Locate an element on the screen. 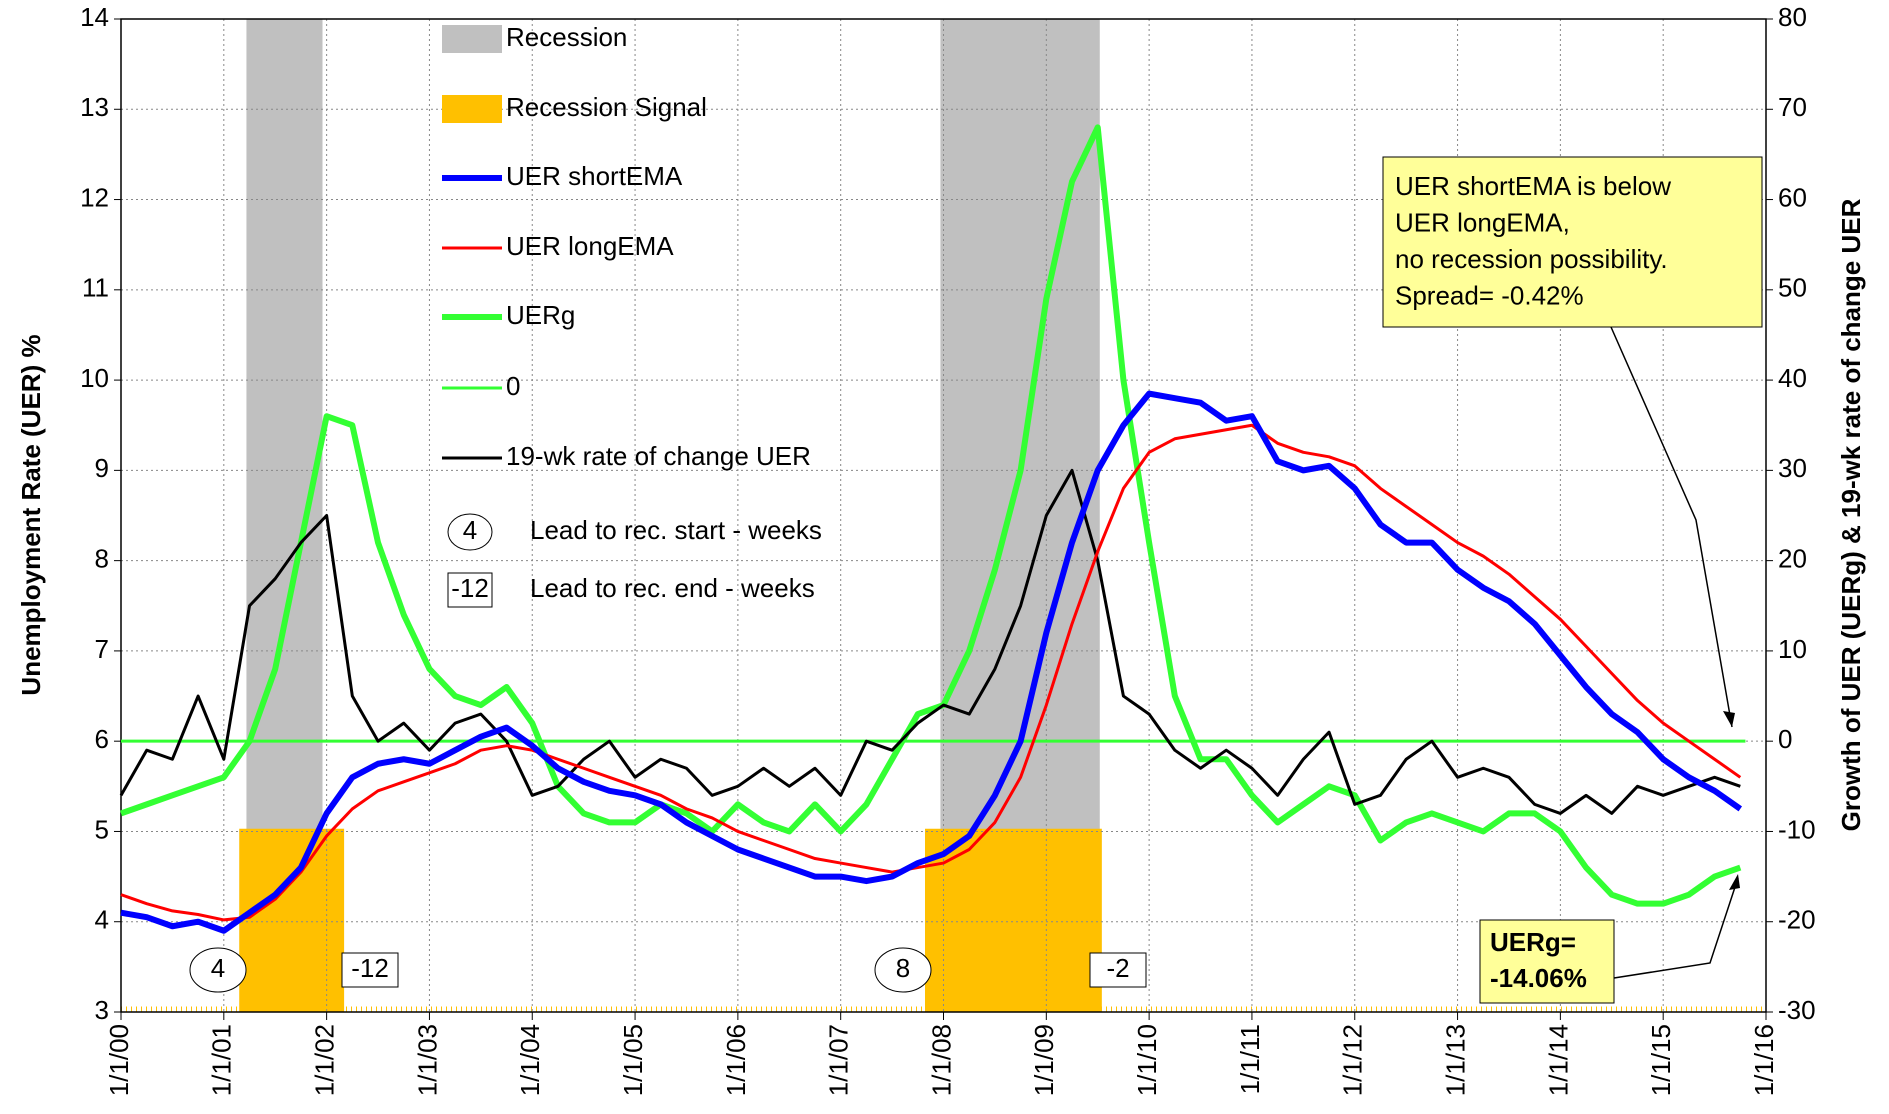 The image size is (1889, 1114). lead-symbol: -12 is located at coordinates (470, 588).